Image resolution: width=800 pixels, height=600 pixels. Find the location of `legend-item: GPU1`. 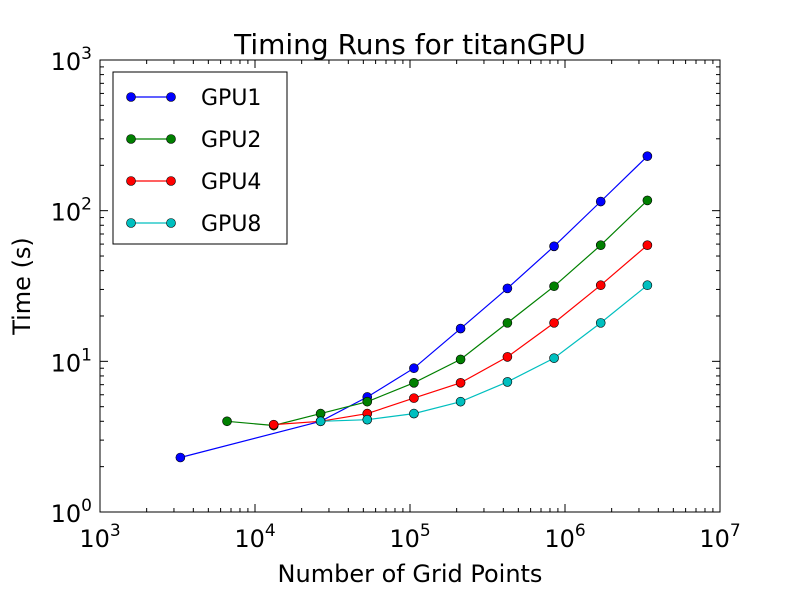

legend-item: GPU1 is located at coordinates (193, 98).